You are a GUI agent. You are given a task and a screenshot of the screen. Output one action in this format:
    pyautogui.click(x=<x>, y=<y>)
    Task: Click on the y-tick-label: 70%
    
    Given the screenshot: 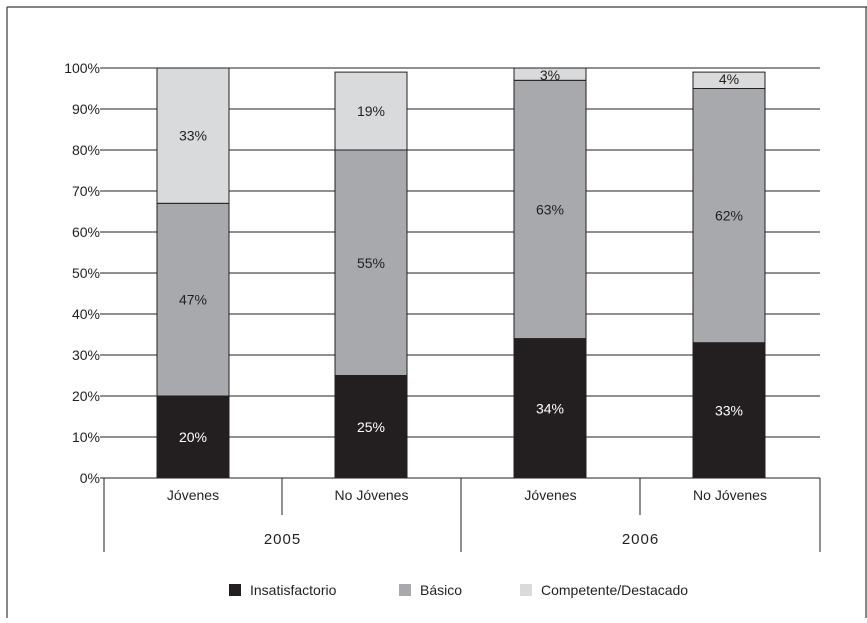 What is the action you would take?
    pyautogui.click(x=86, y=191)
    